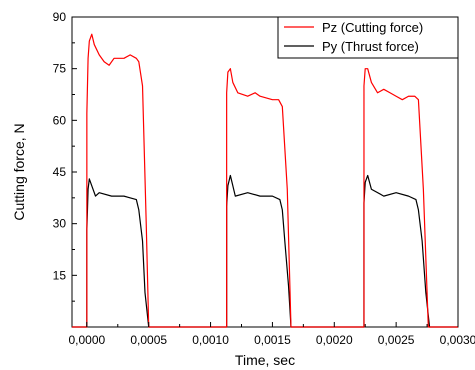 The image size is (475, 370). Describe the element at coordinates (60, 224) in the screenshot. I see `y-tick-label: 30` at that location.